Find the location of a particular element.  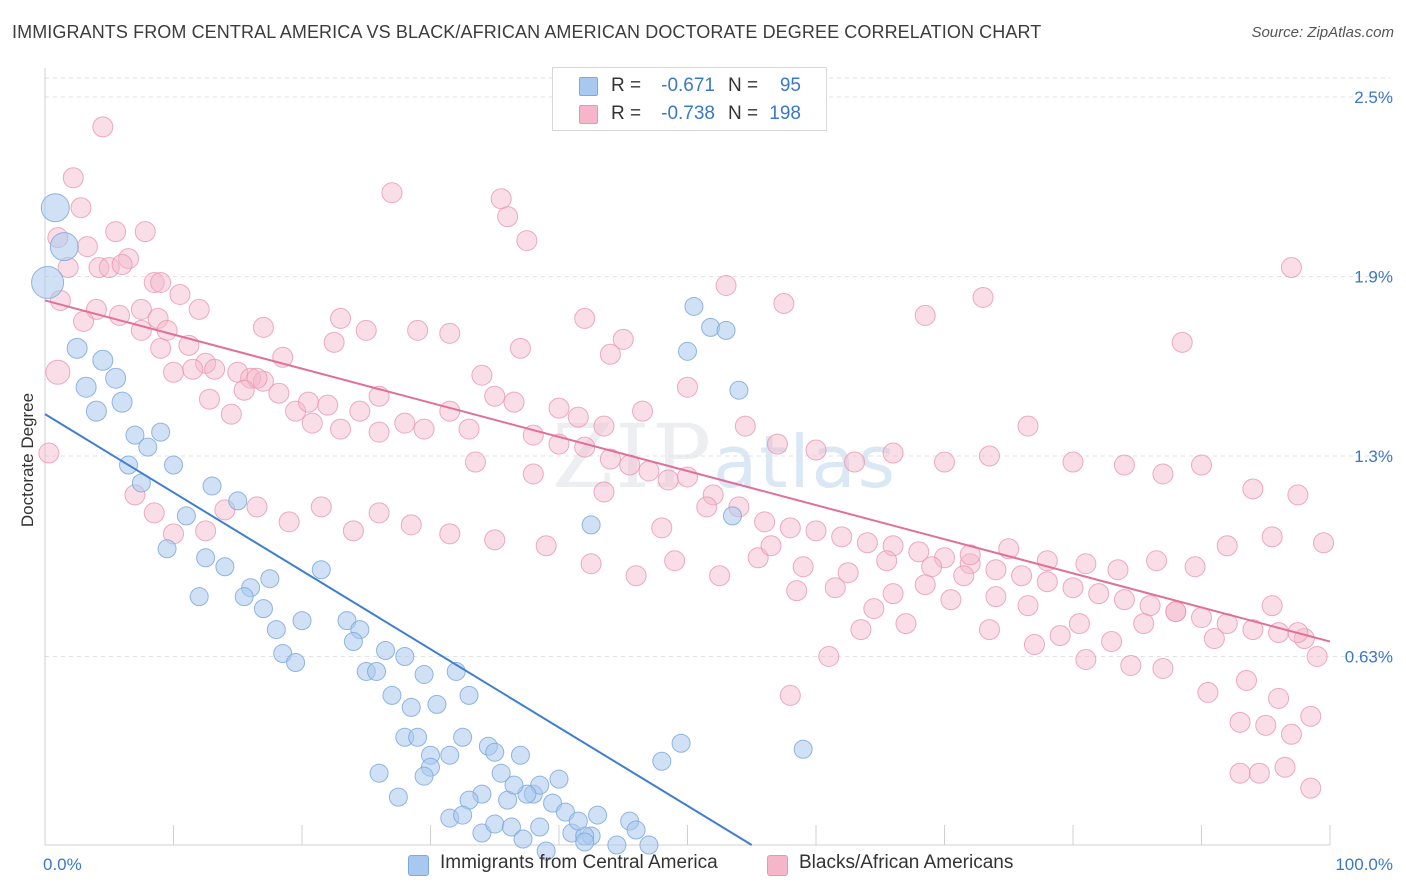

legend-label-central-america: Immigrants from Central America is located at coordinates (579, 862).